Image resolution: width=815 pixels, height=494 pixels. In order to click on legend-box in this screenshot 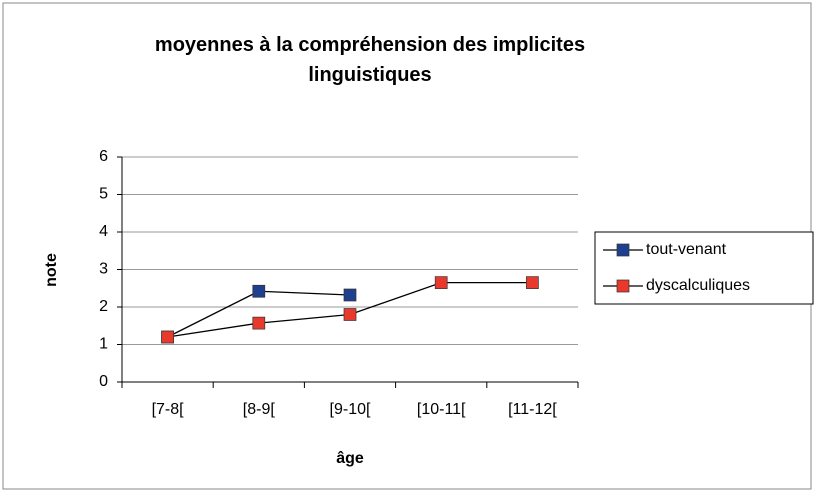, I will do `click(704, 268)`.